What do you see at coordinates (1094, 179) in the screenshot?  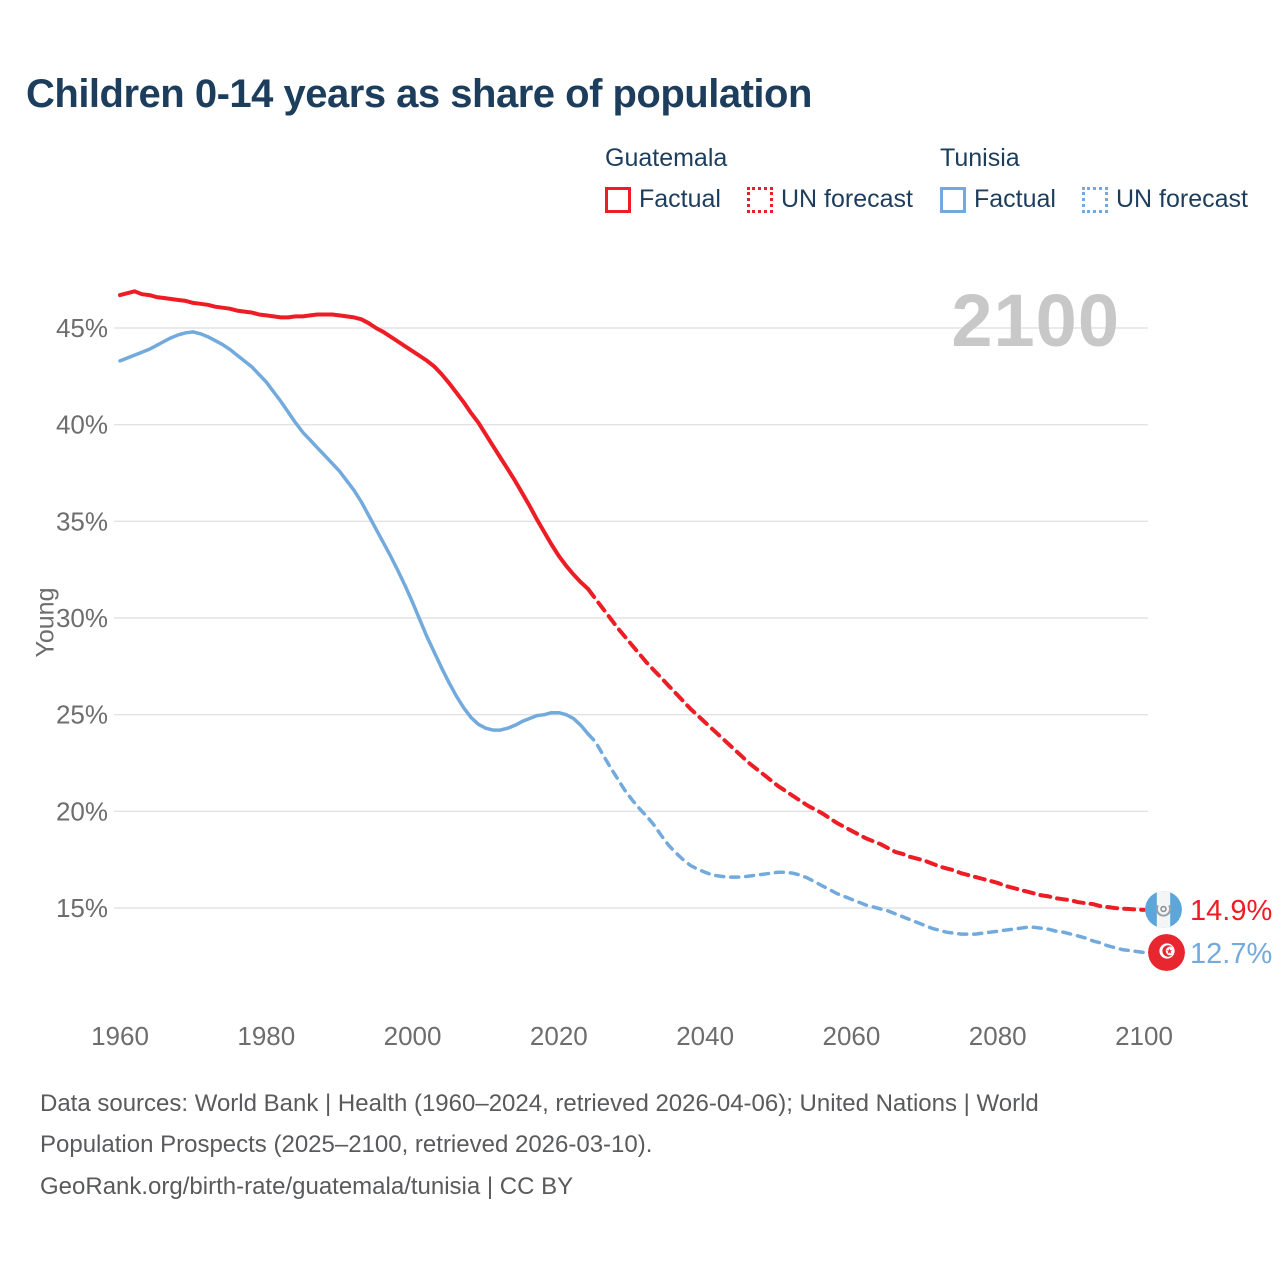 I see `legend-group-tunisia: Tunisia Factual UN forecast` at bounding box center [1094, 179].